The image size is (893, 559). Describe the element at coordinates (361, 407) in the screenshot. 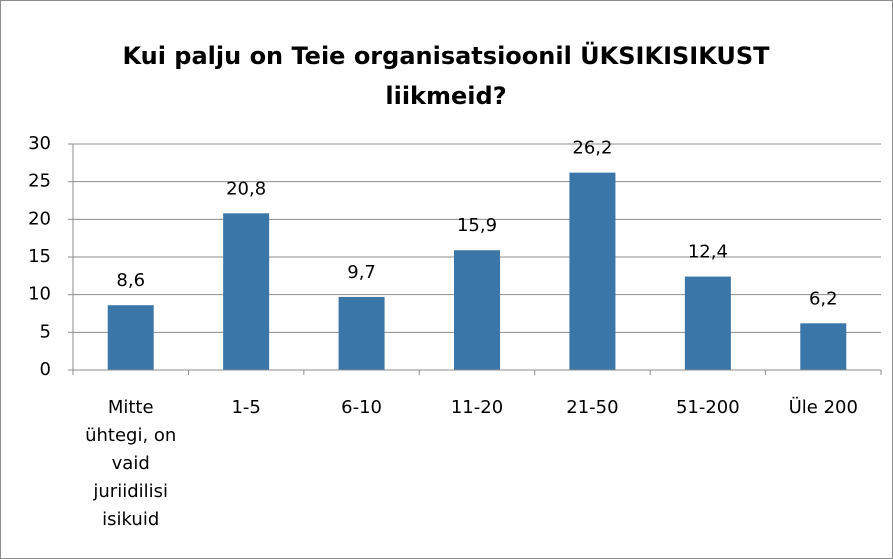

I see `x-tick-label: 6-10` at that location.